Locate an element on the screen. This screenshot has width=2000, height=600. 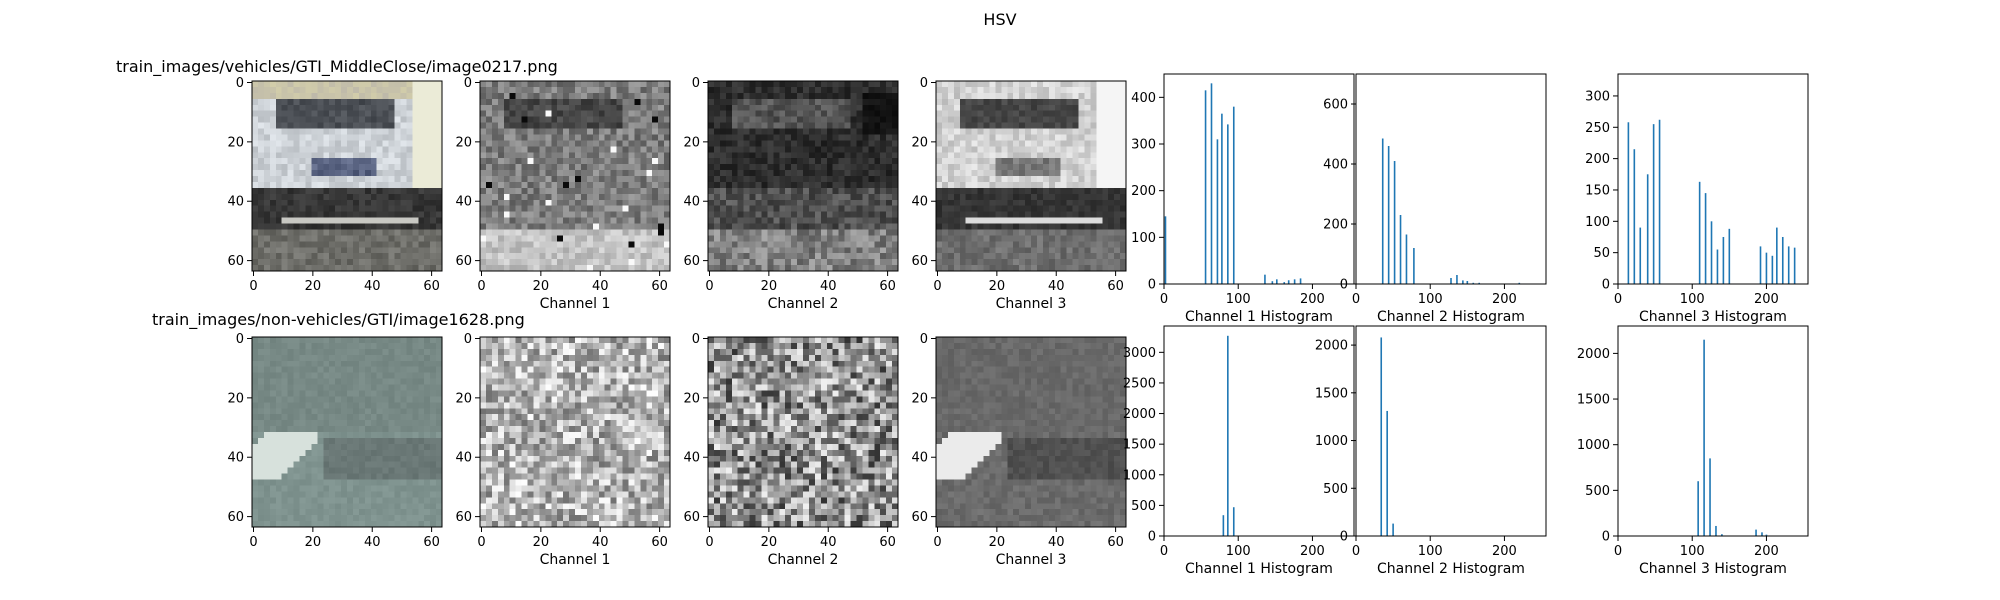
image-panel-r1-c2: 0 20 40 60 0 20 40 60 Channel 1 is located at coordinates (563, 194).